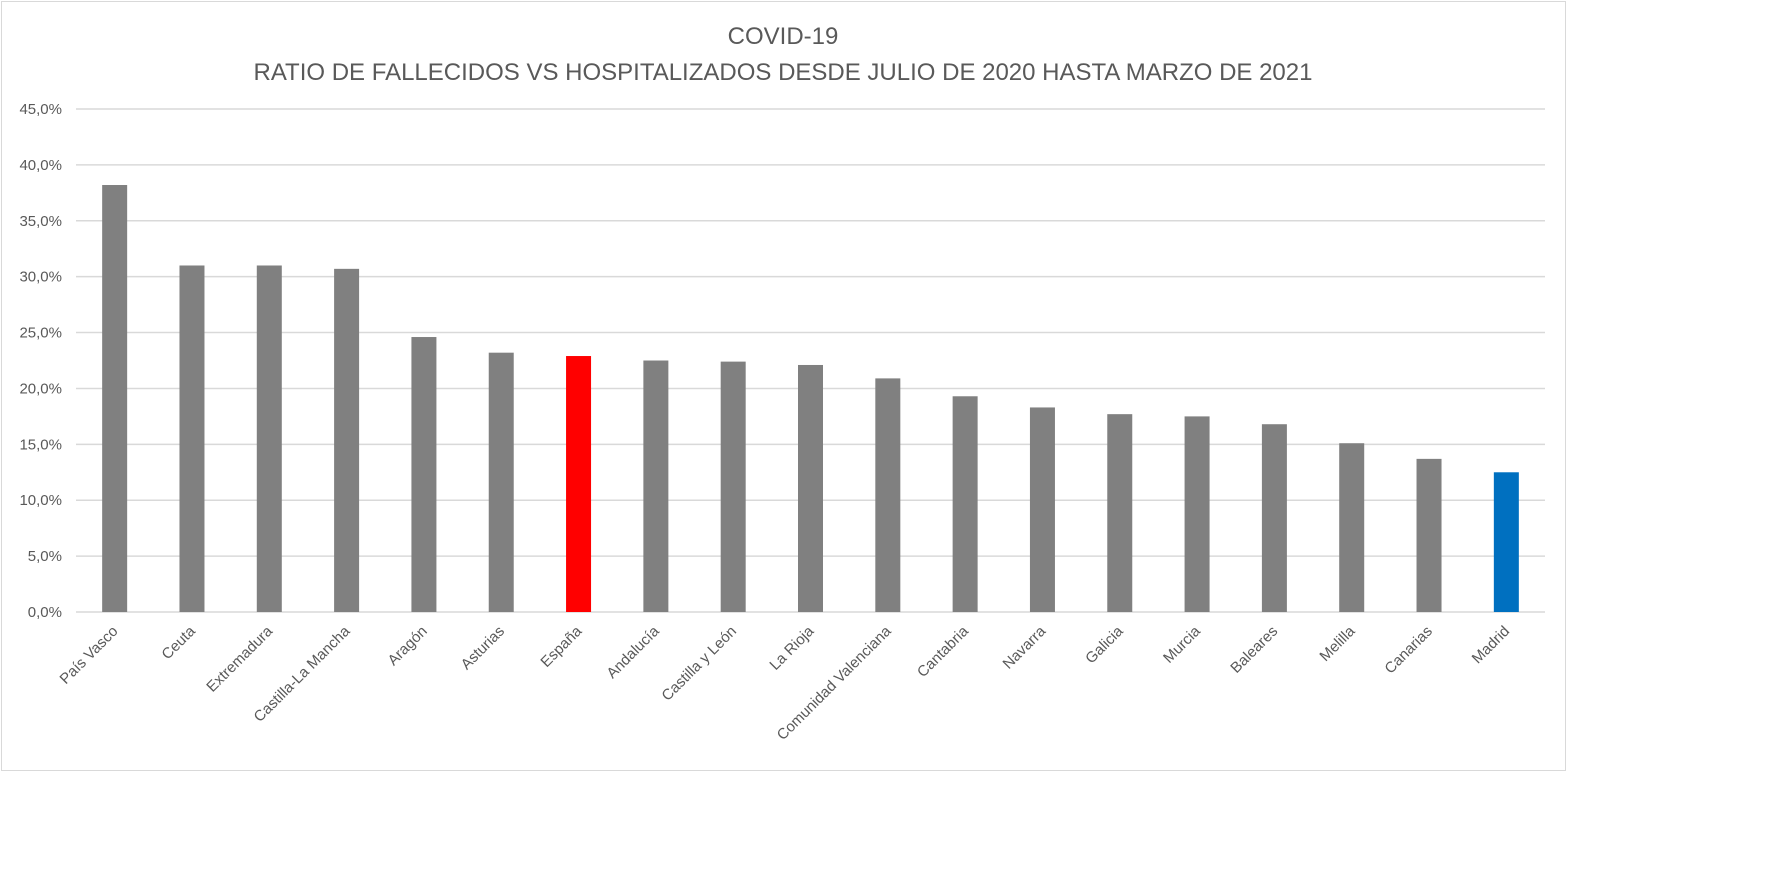 The height and width of the screenshot is (881, 1789). Describe the element at coordinates (40, 333) in the screenshot. I see `y-tick-label: 25,0%` at that location.